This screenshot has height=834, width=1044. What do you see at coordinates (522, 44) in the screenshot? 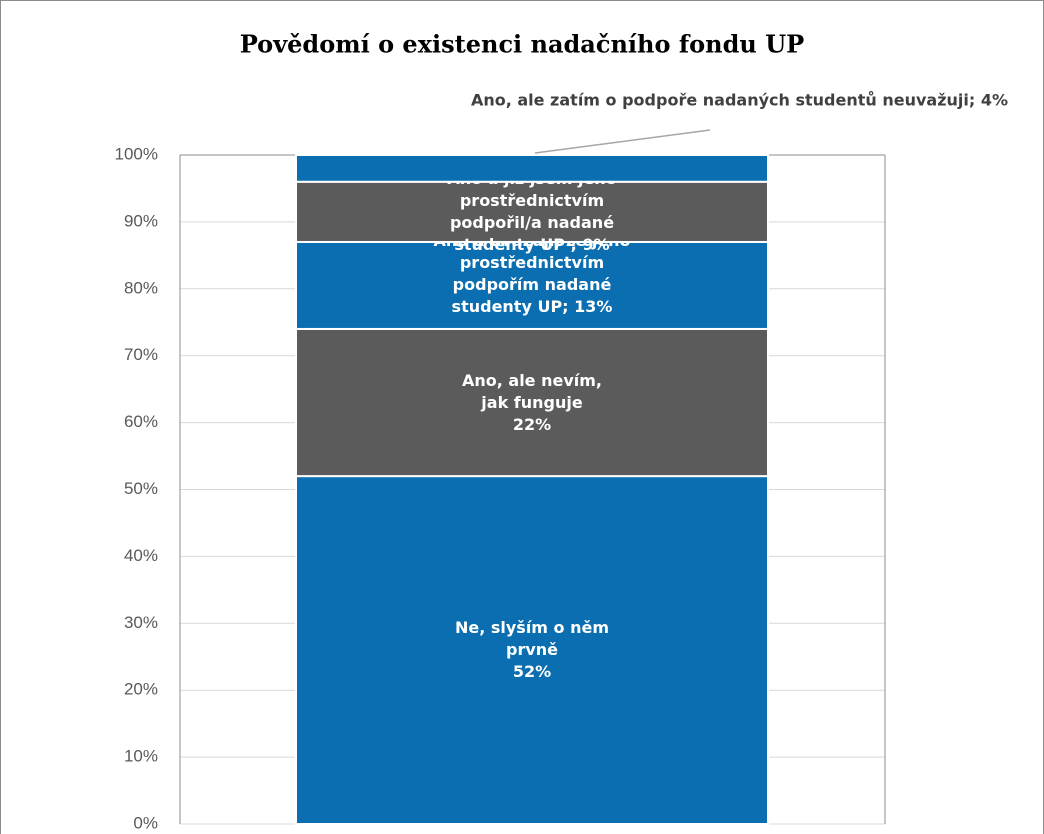
I see `chart-title: Povědomí o existenci nadačního fondu UP` at bounding box center [522, 44].